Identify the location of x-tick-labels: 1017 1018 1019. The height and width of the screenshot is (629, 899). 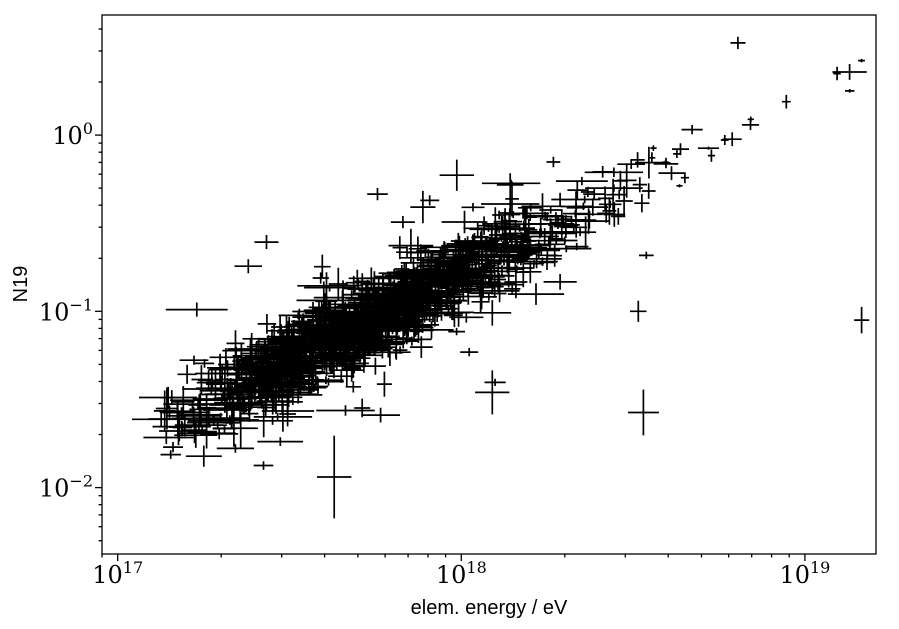
(461, 573).